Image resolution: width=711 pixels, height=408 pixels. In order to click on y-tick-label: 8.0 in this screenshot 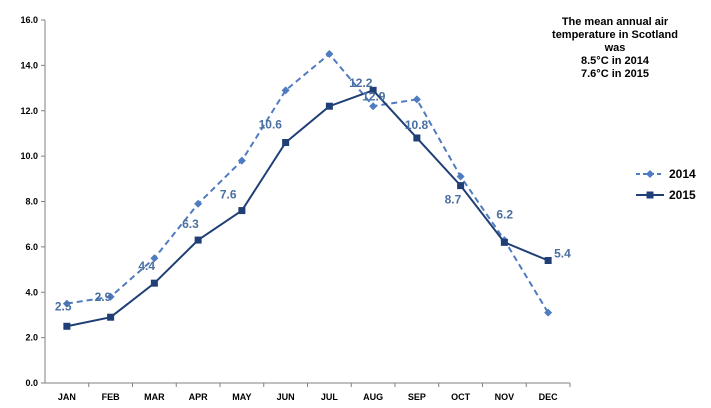, I will do `click(31, 202)`.